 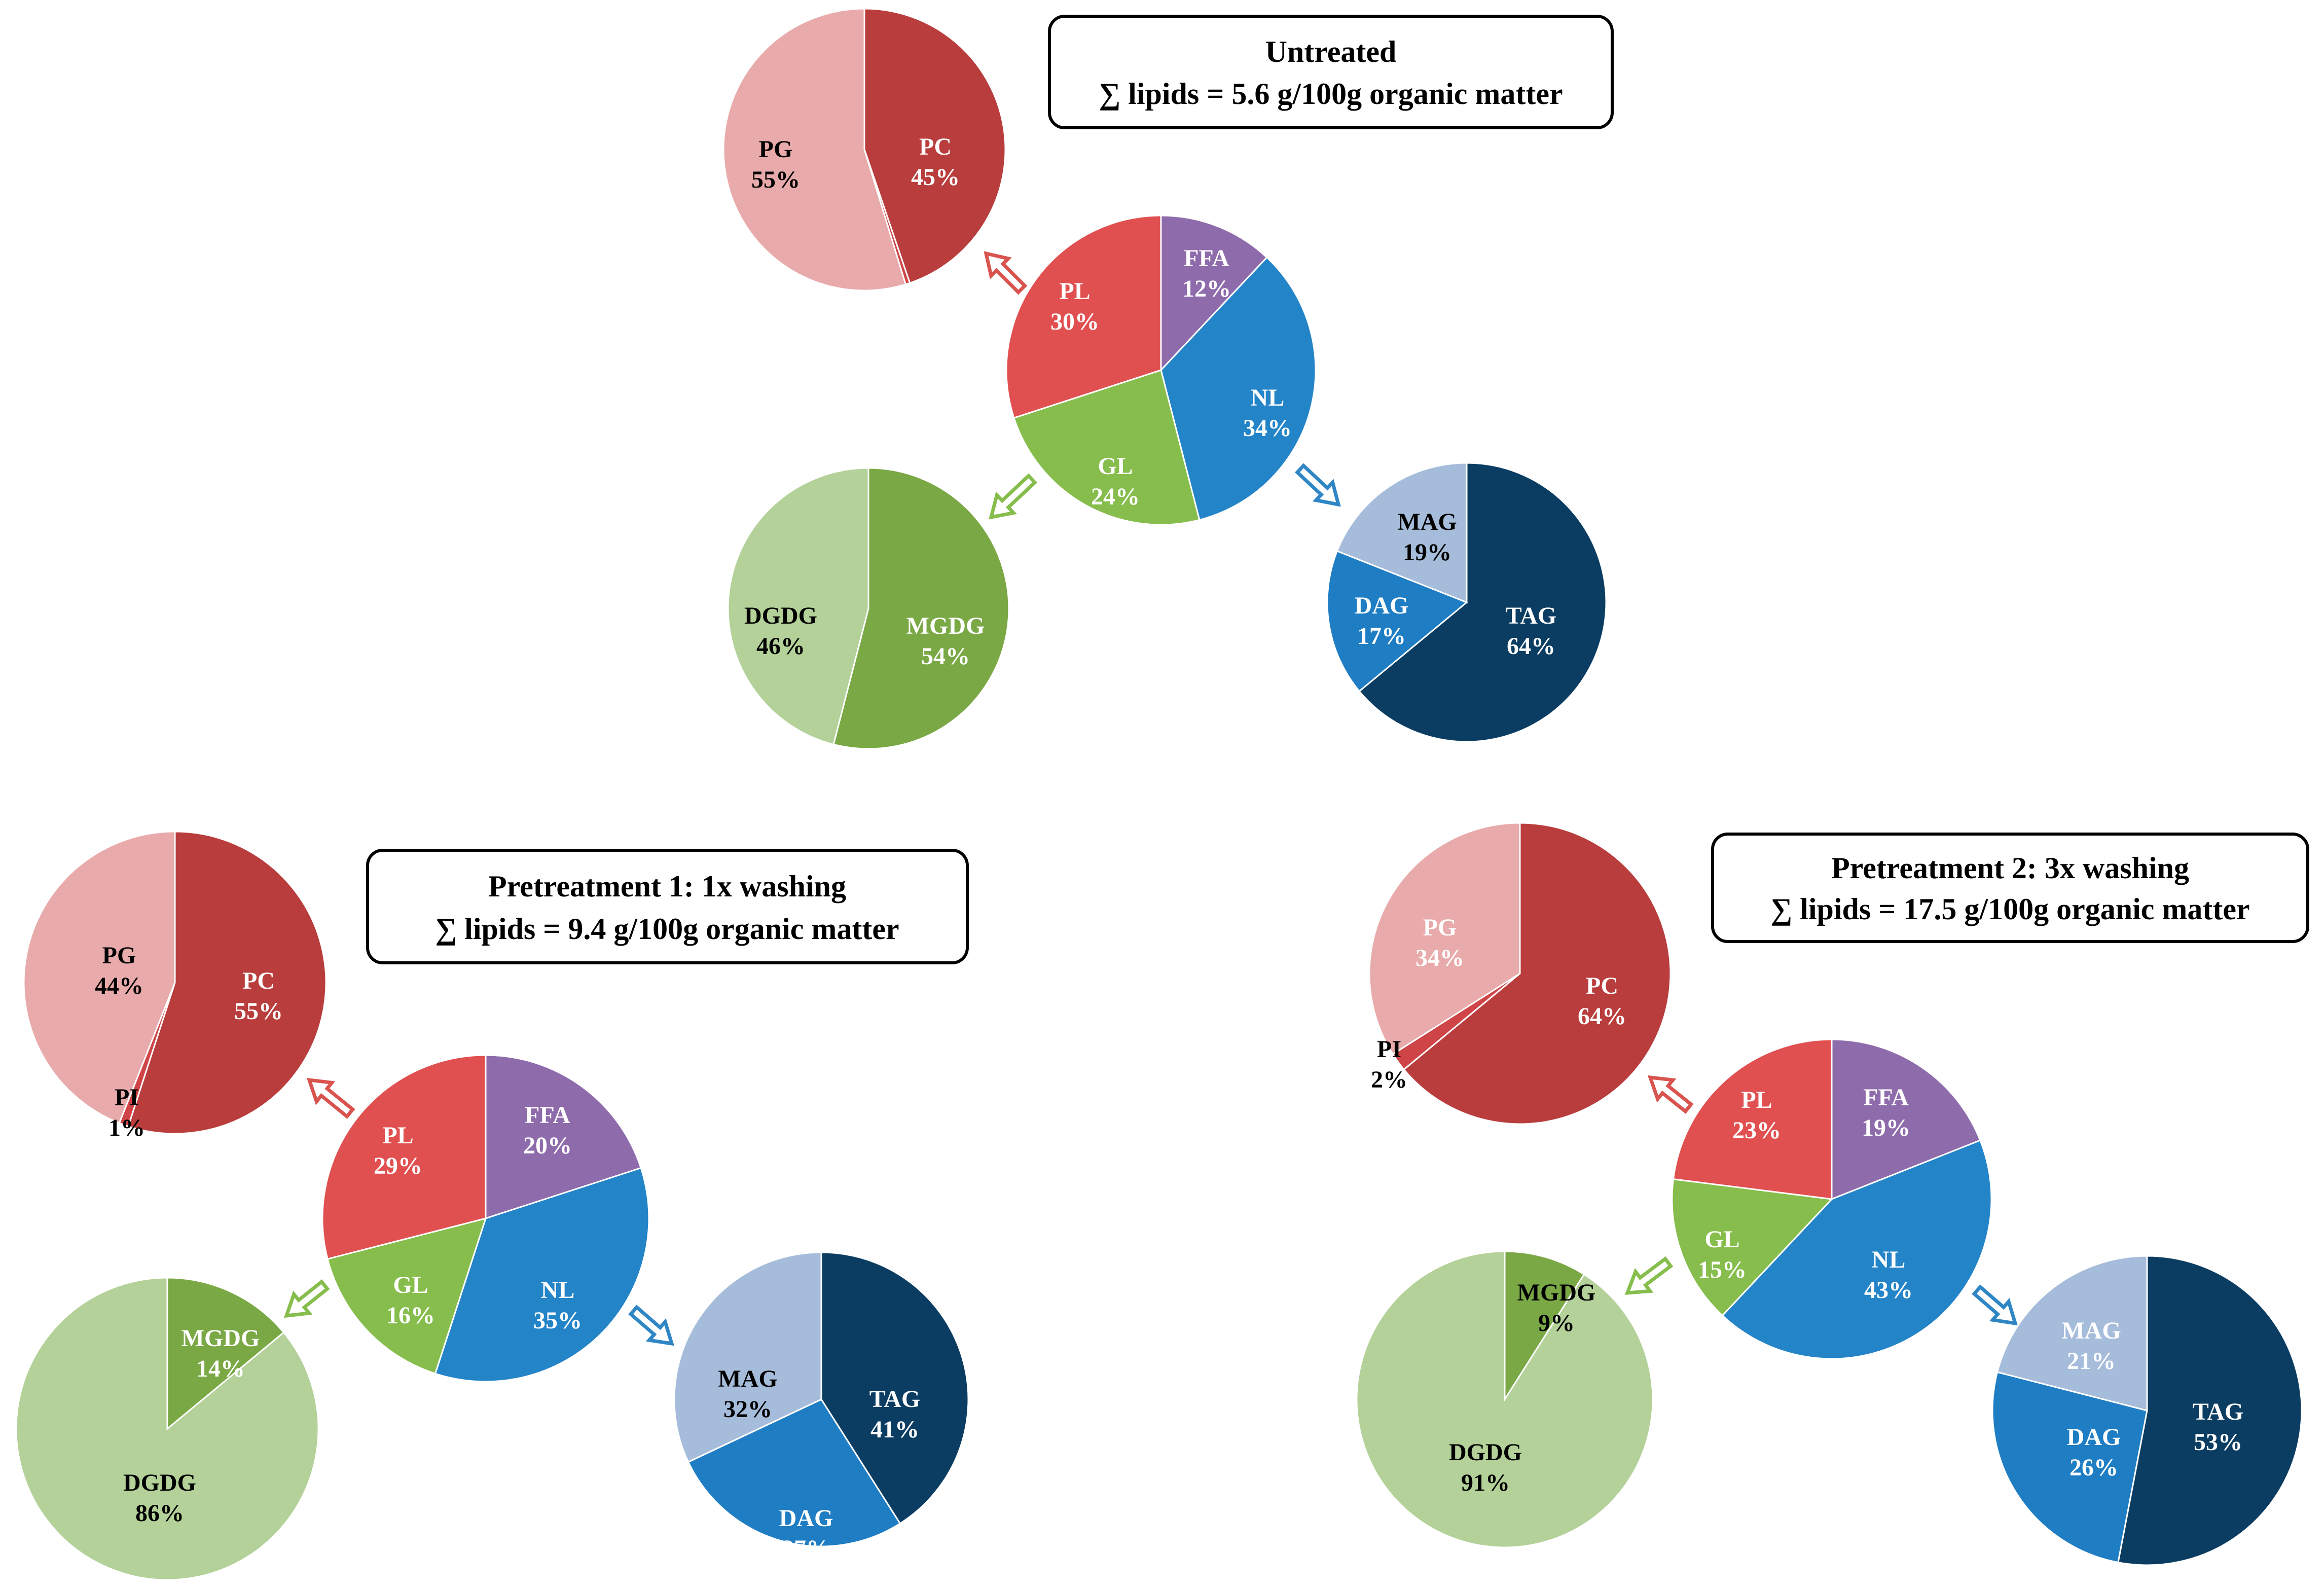 I want to click on pre2-nl-pie: TAG 53% DAG 26% MAG 21%, so click(x=2147, y=1410).